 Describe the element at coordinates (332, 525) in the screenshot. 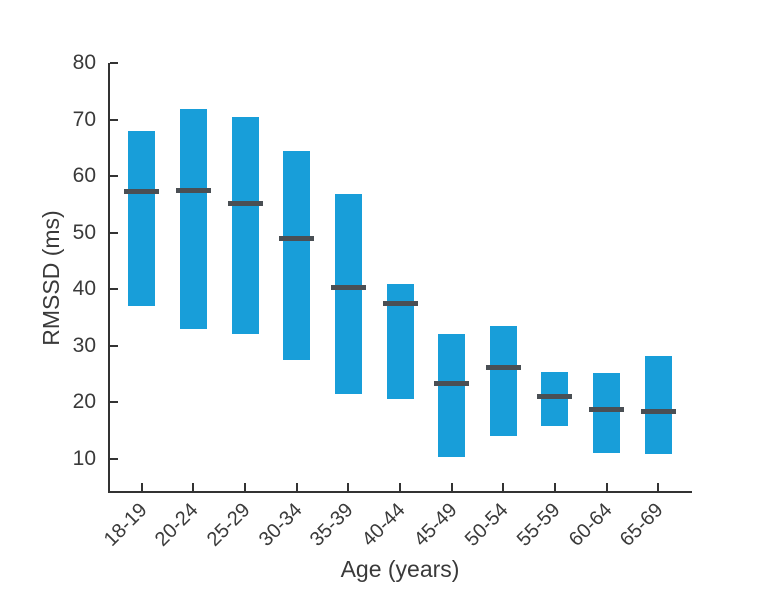

I see `x-tick-label: 35-39` at that location.